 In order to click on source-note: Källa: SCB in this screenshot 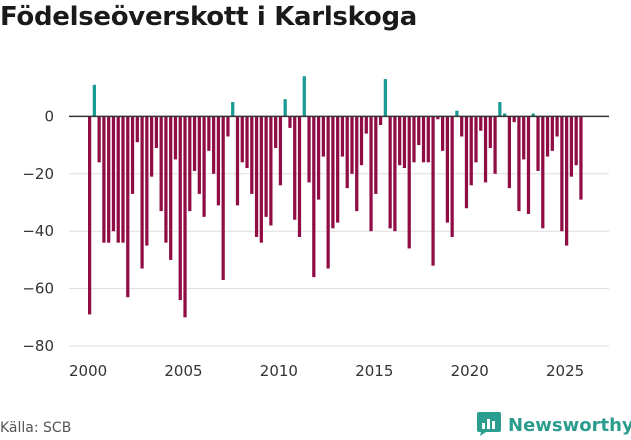, I will do `click(36, 428)`.